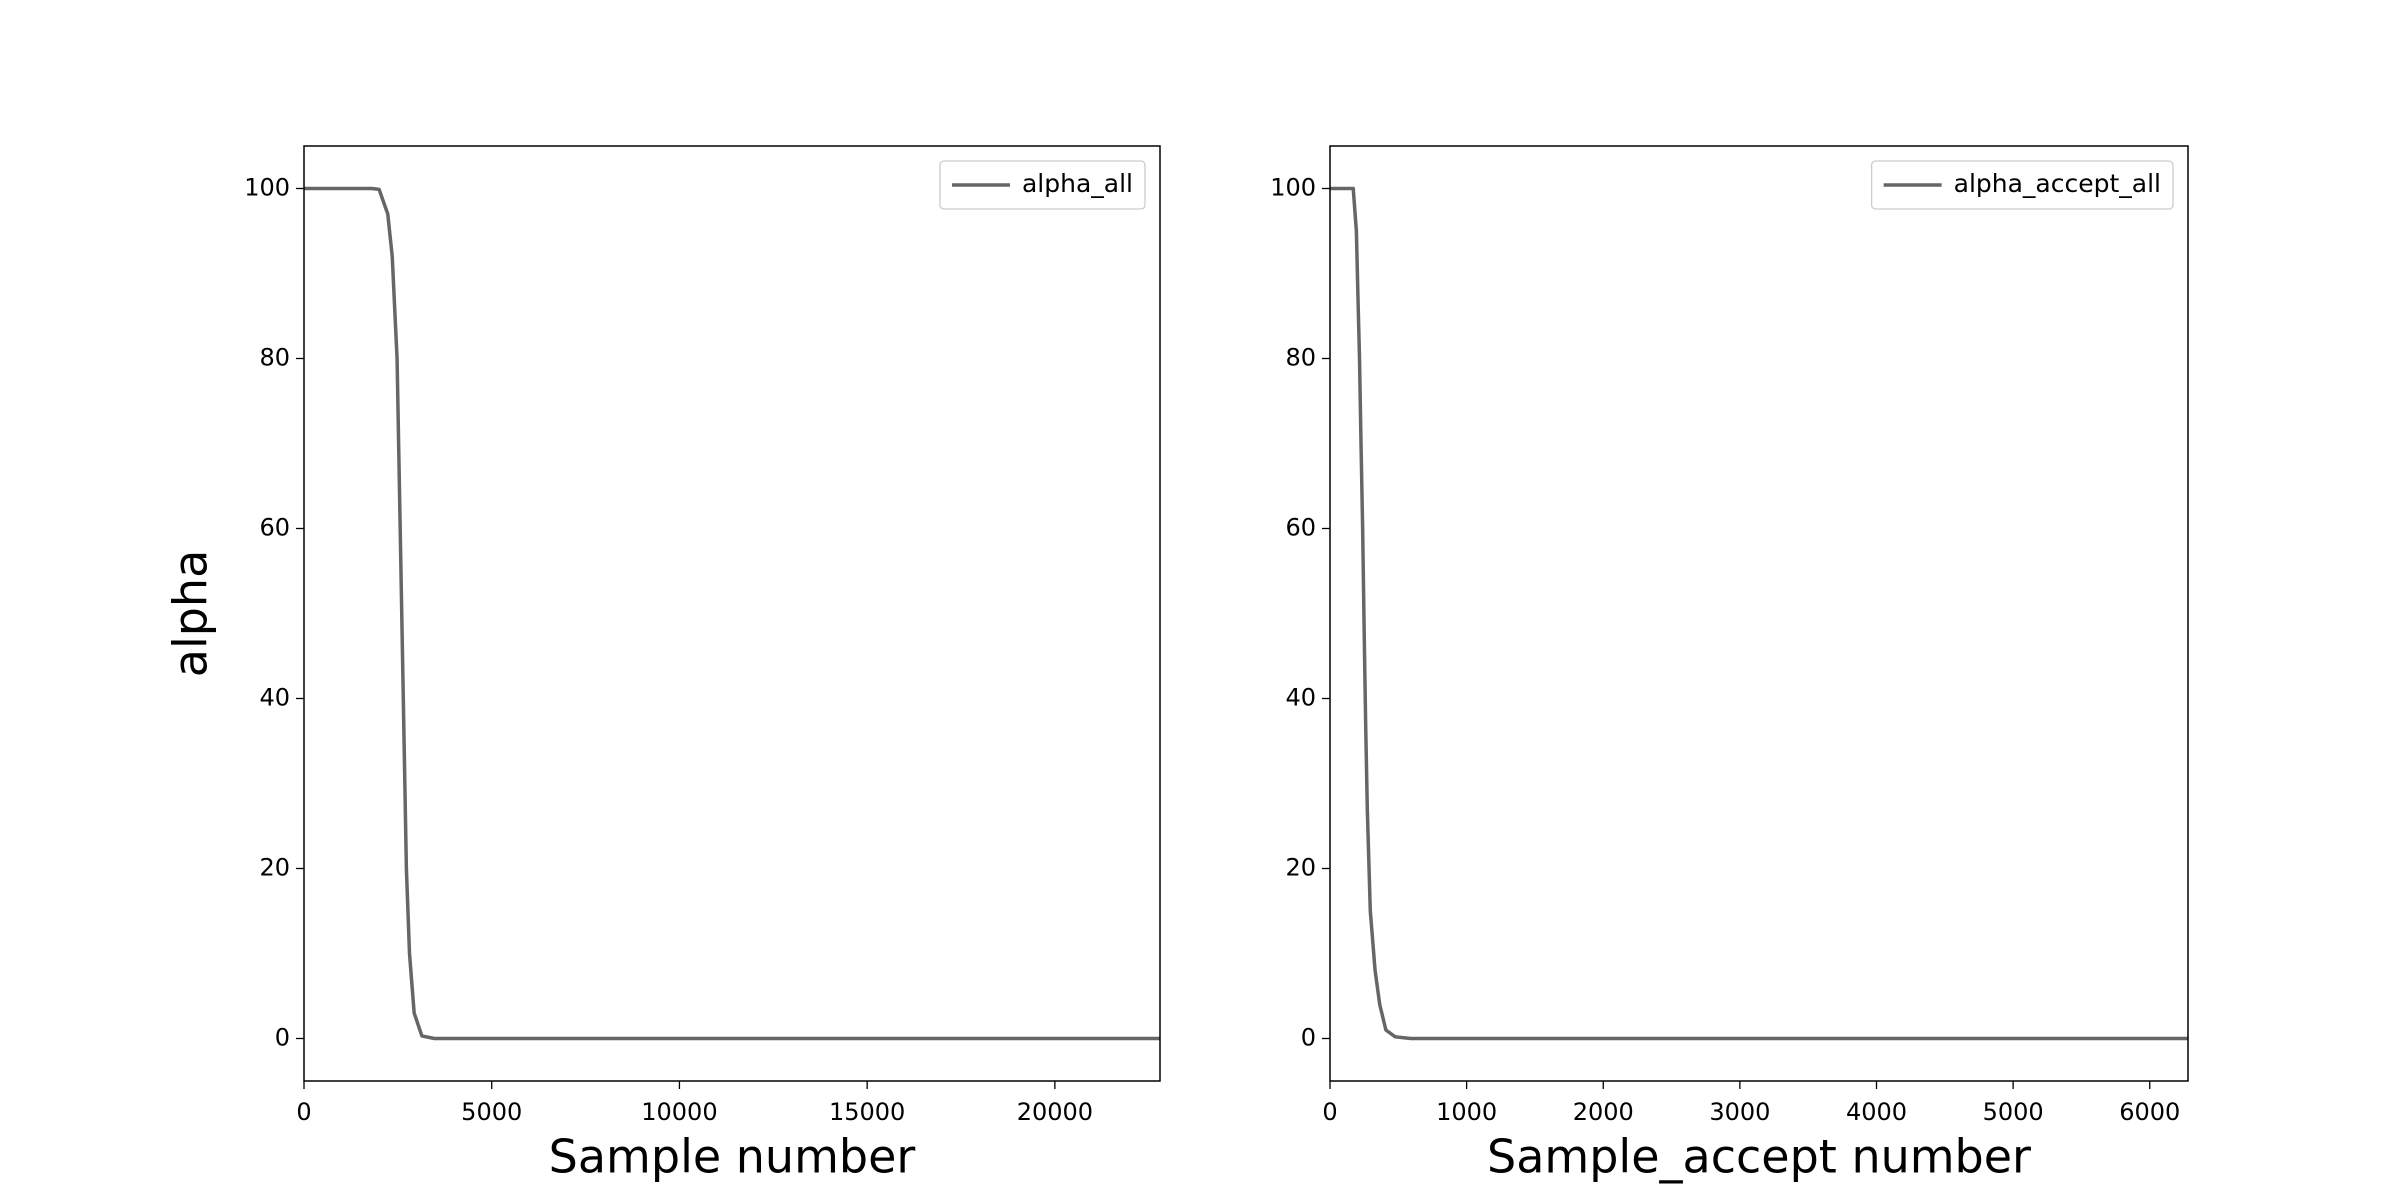 The height and width of the screenshot is (1200, 2400). What do you see at coordinates (2149, 1112) in the screenshot?
I see `x-tick-label: 6000` at bounding box center [2149, 1112].